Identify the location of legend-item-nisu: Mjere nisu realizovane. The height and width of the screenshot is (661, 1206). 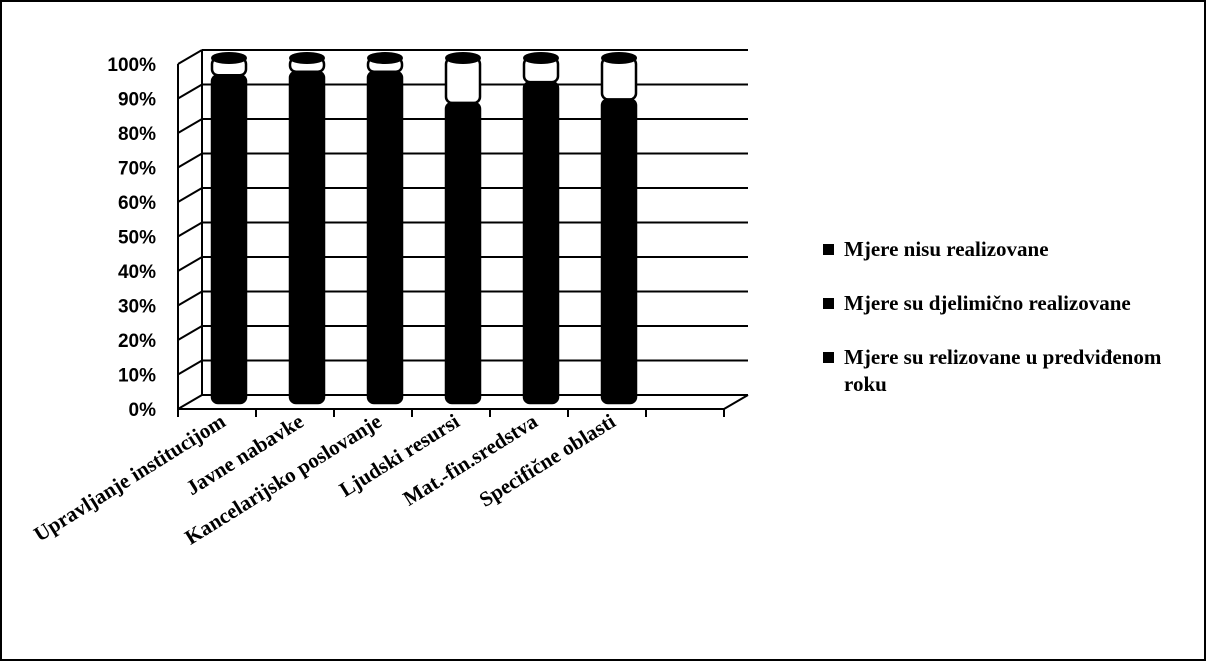
(1008, 249).